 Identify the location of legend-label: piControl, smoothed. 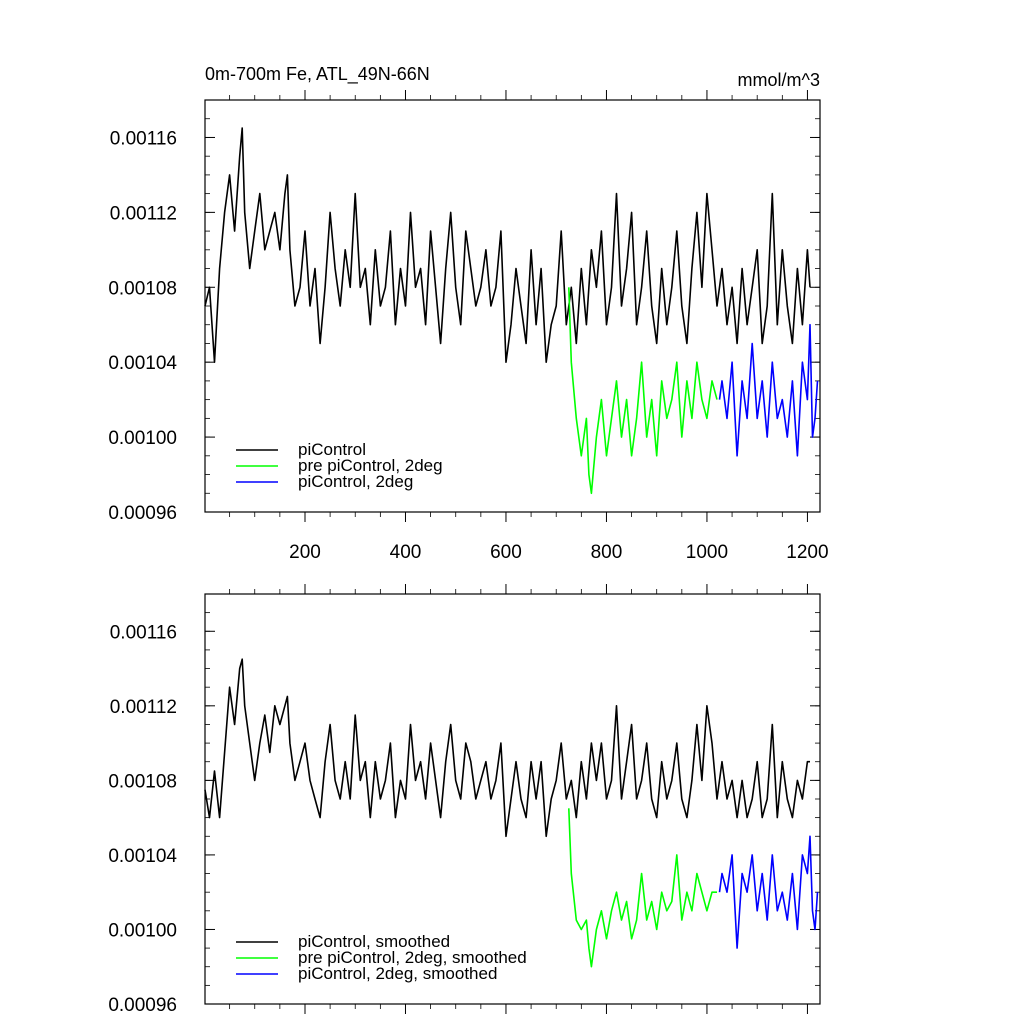
(374, 941).